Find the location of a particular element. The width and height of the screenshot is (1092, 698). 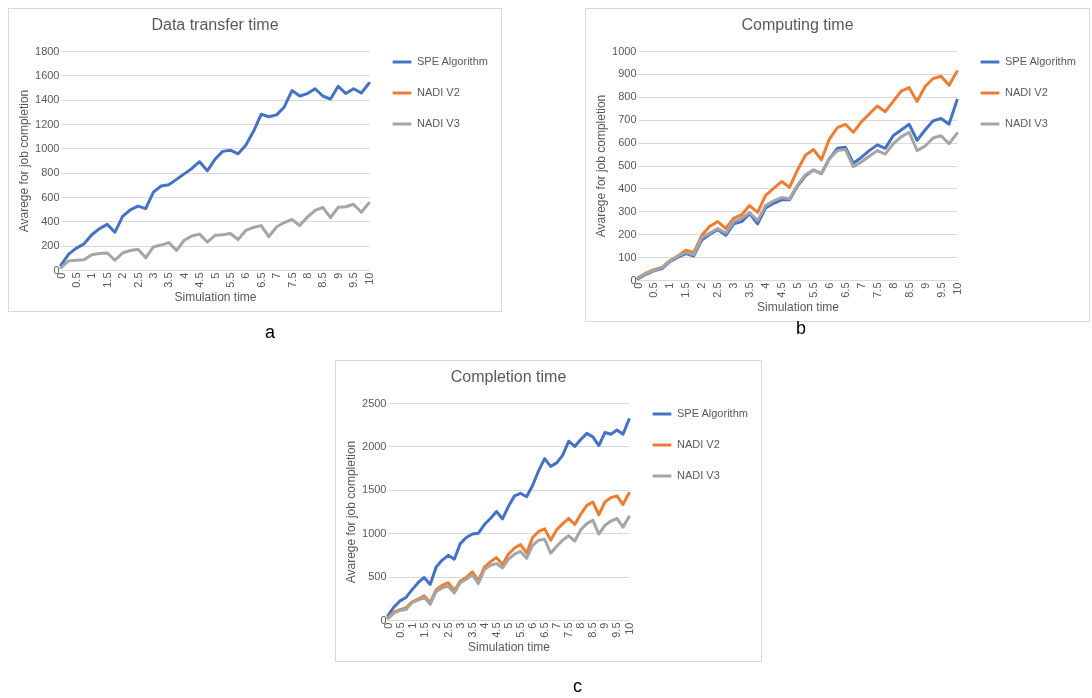

y-tick-label: 2500 is located at coordinates (374, 402).